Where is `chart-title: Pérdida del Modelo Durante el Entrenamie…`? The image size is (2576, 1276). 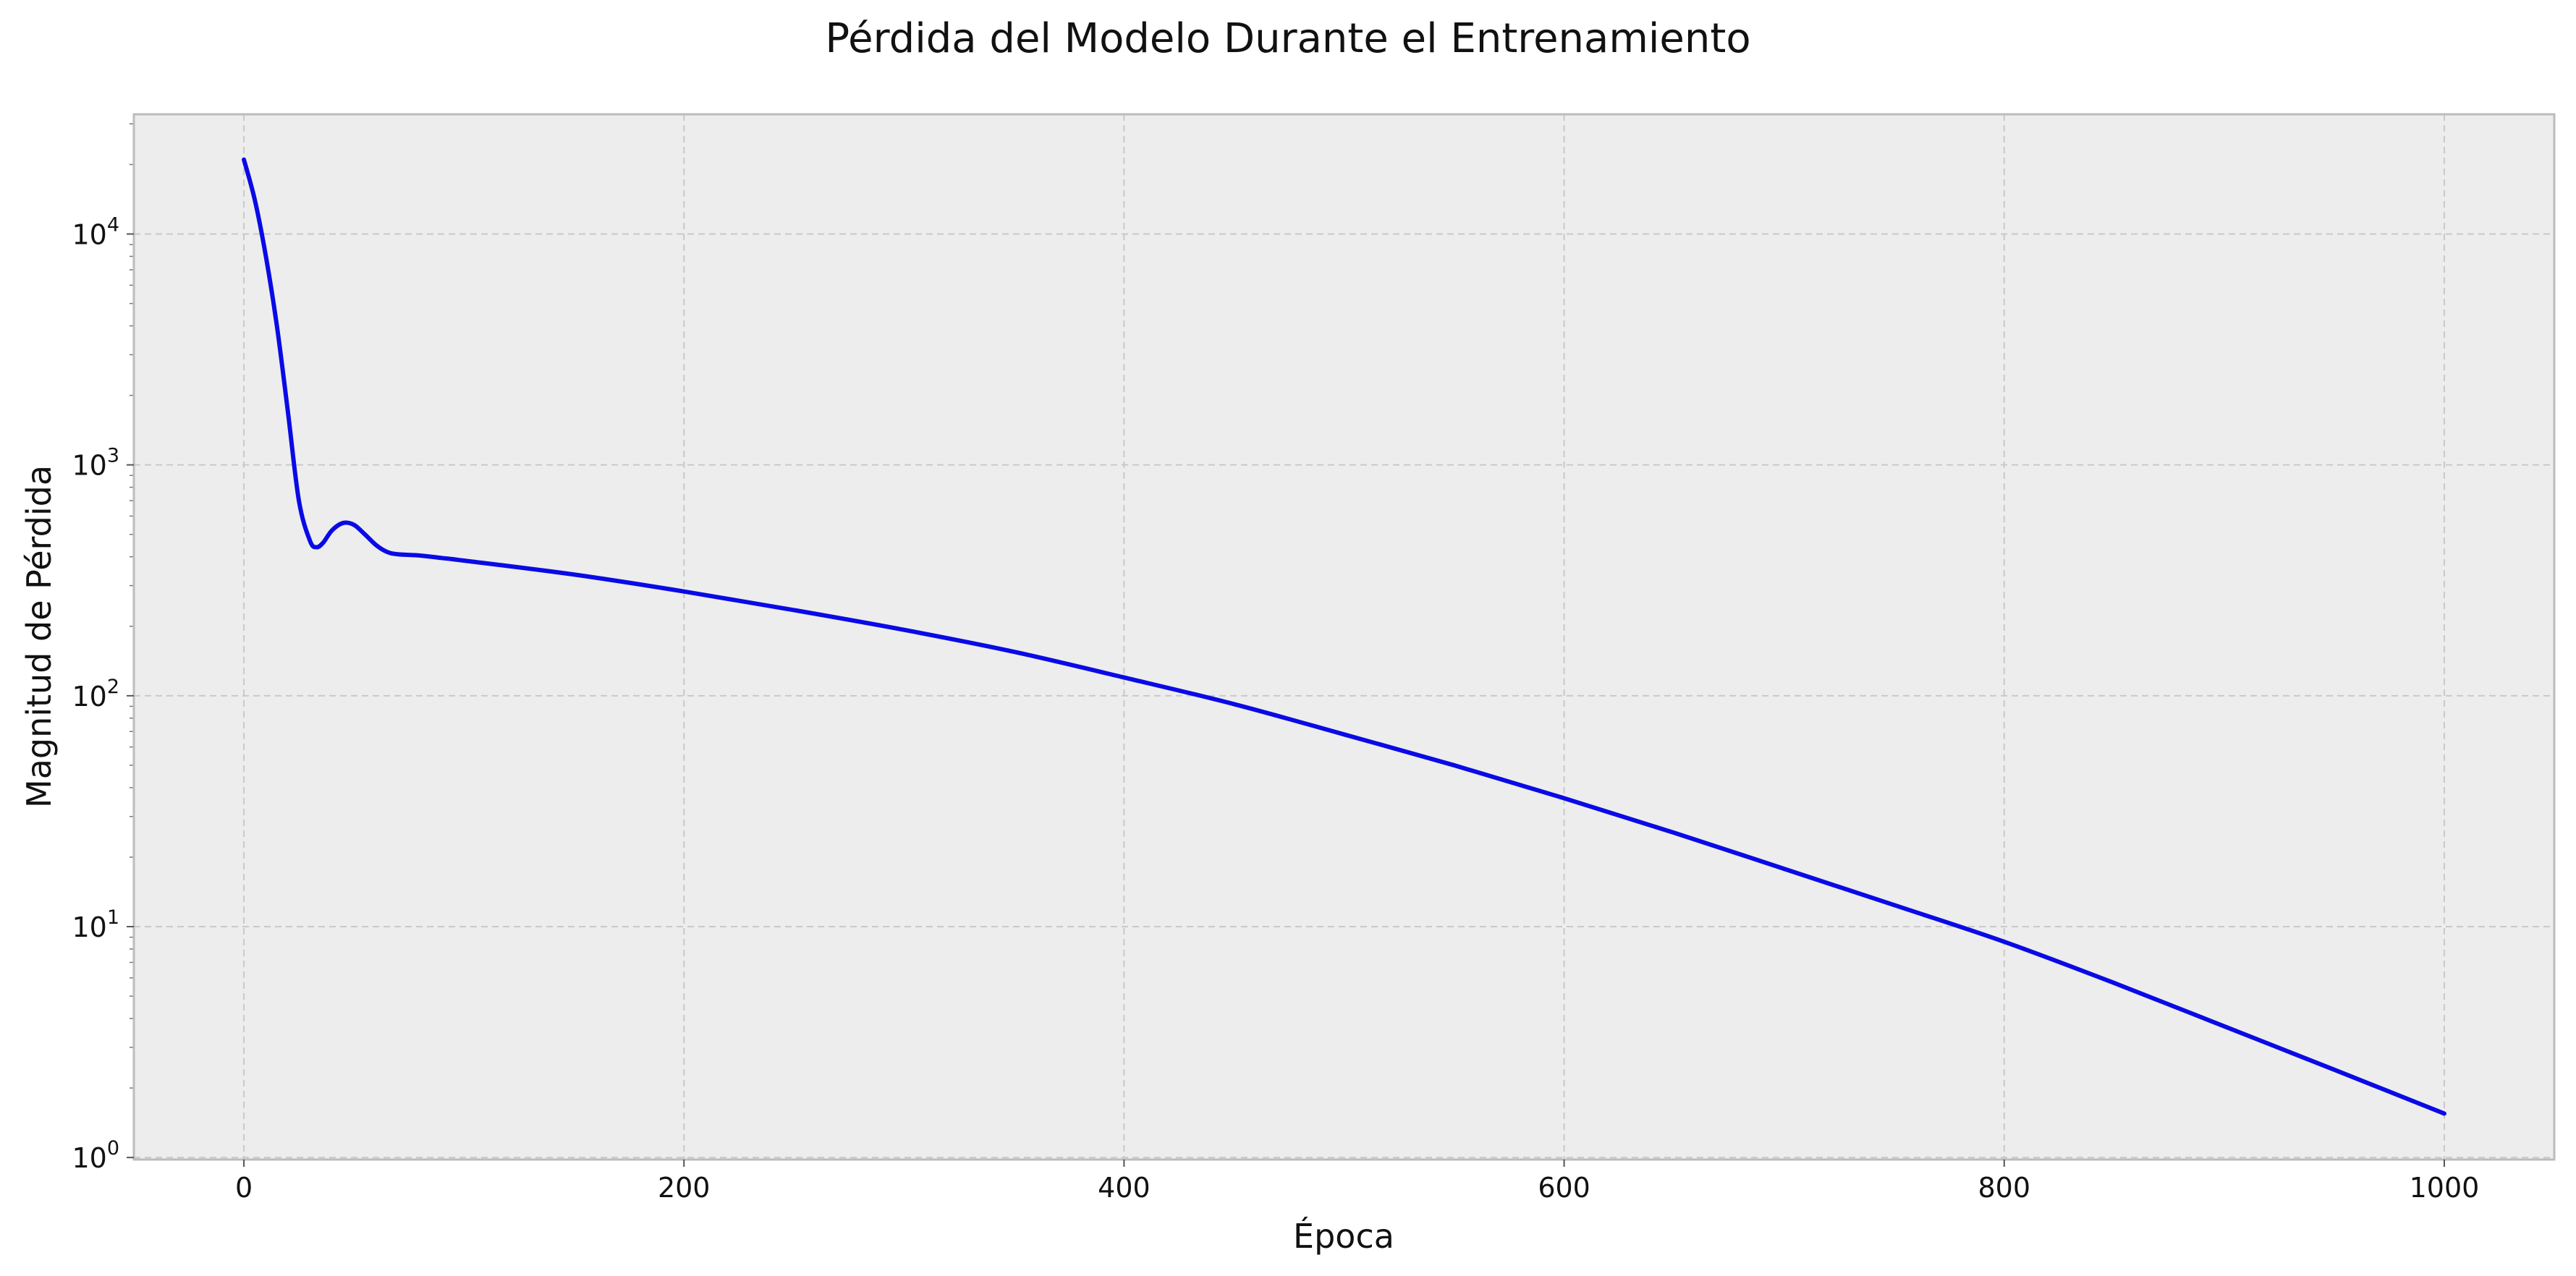 chart-title: Pérdida del Modelo Durante el Entrenamie… is located at coordinates (1287, 38).